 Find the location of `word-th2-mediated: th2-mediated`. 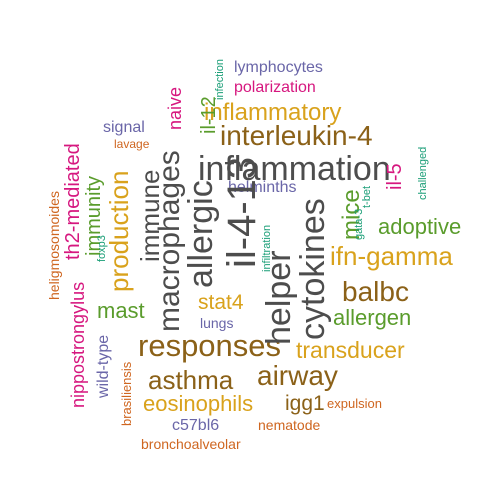

word-th2-mediated: th2-mediated is located at coordinates (73, 201).